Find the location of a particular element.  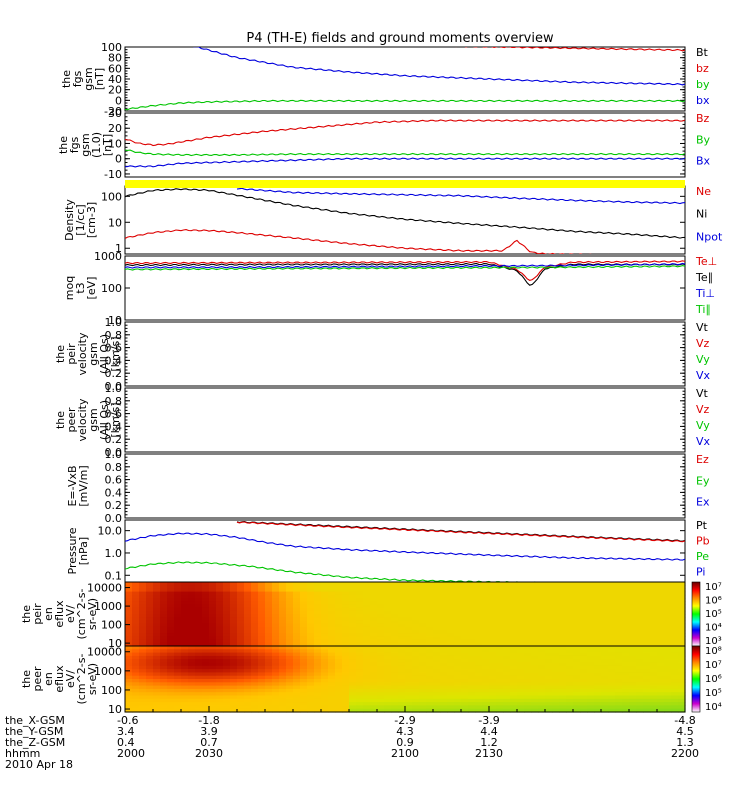

y-axis-label: [km/s] is located at coordinates (115, 419).